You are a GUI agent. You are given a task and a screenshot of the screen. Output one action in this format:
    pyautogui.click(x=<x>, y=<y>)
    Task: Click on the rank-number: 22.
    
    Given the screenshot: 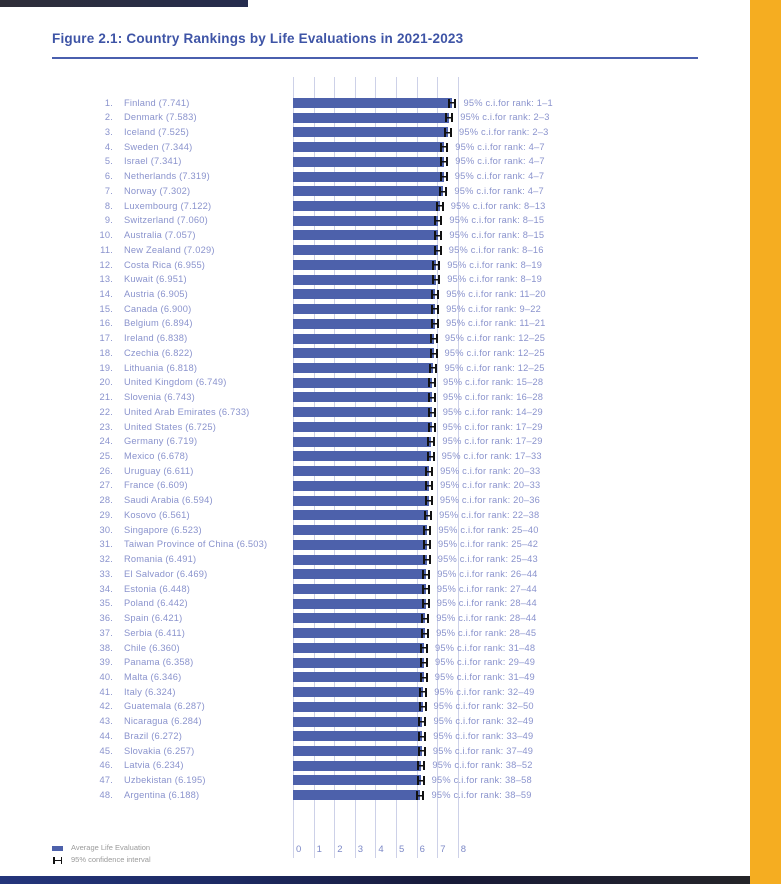 What is the action you would take?
    pyautogui.click(x=106, y=411)
    